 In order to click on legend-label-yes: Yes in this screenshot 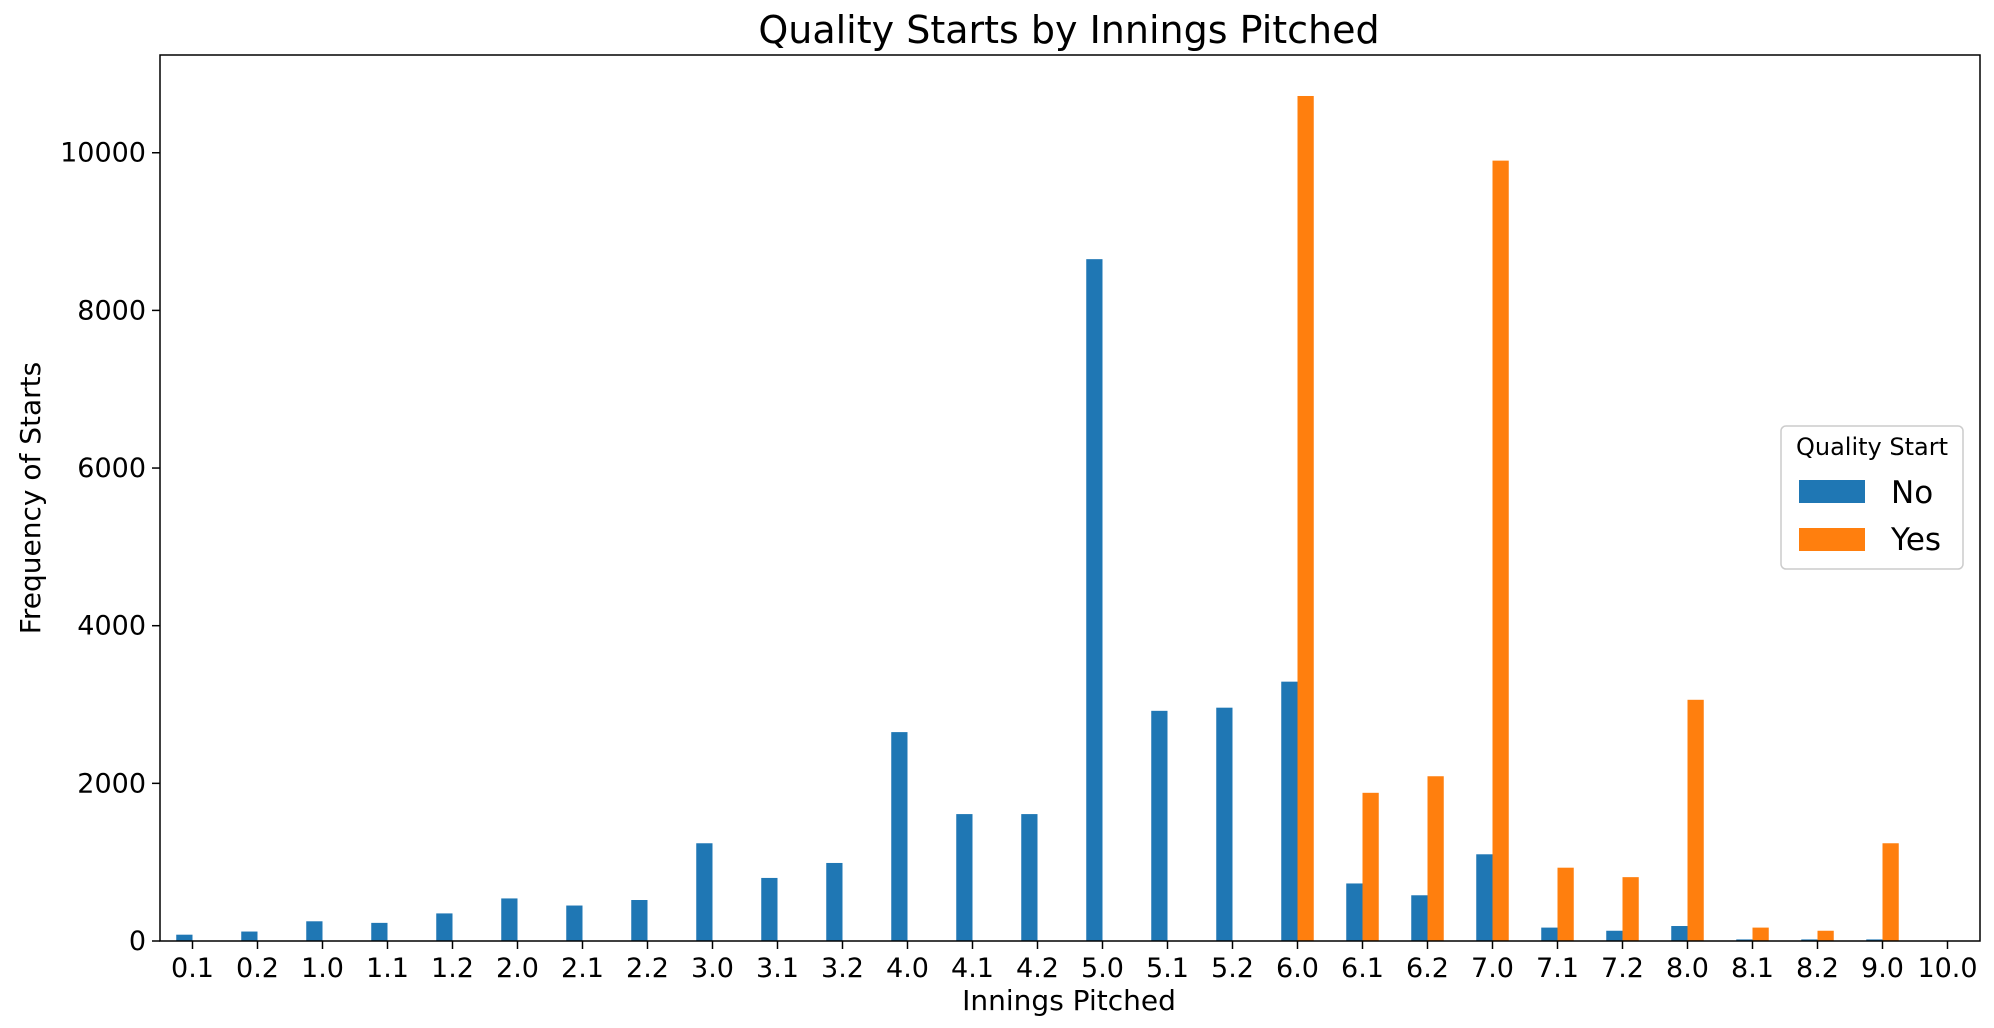, I will do `click(1915, 540)`.